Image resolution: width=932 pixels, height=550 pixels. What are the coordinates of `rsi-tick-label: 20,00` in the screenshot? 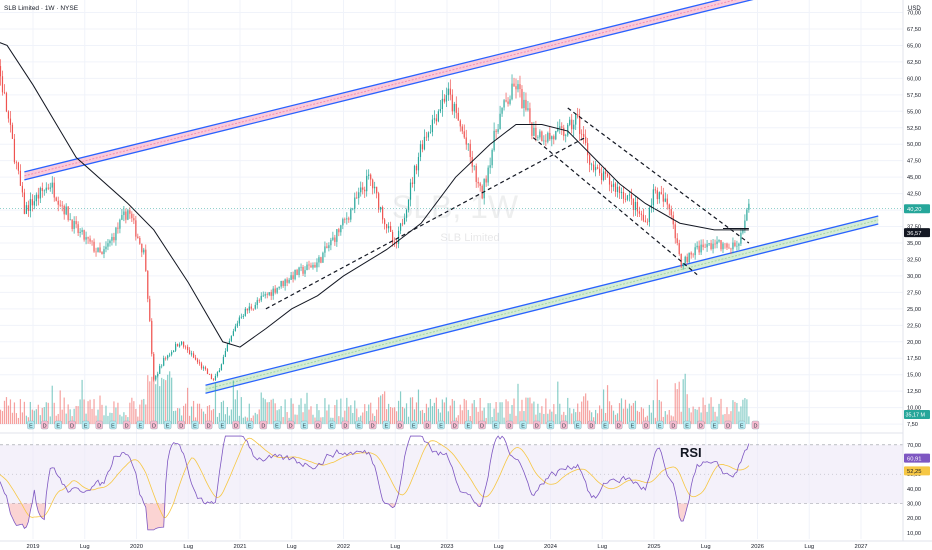 It's located at (914, 519).